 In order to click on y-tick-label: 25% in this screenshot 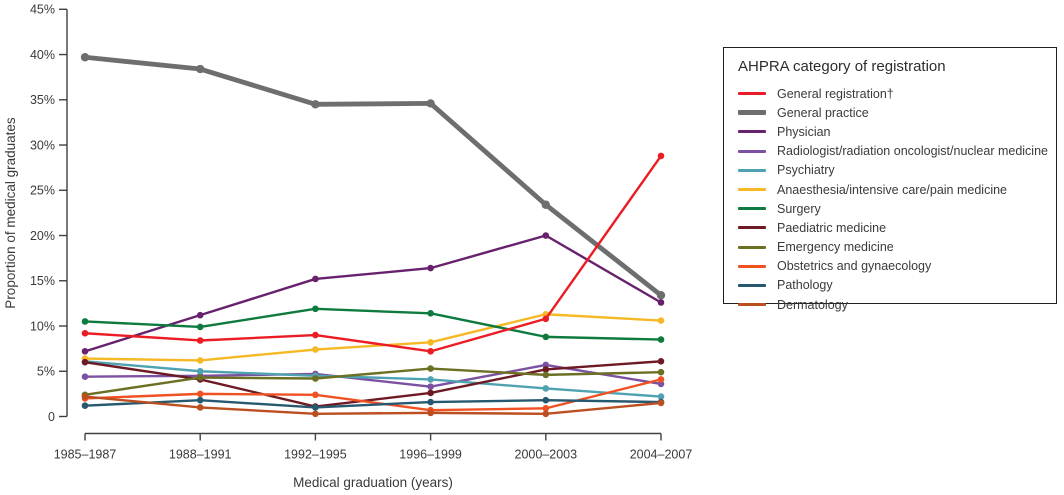, I will do `click(42, 191)`.